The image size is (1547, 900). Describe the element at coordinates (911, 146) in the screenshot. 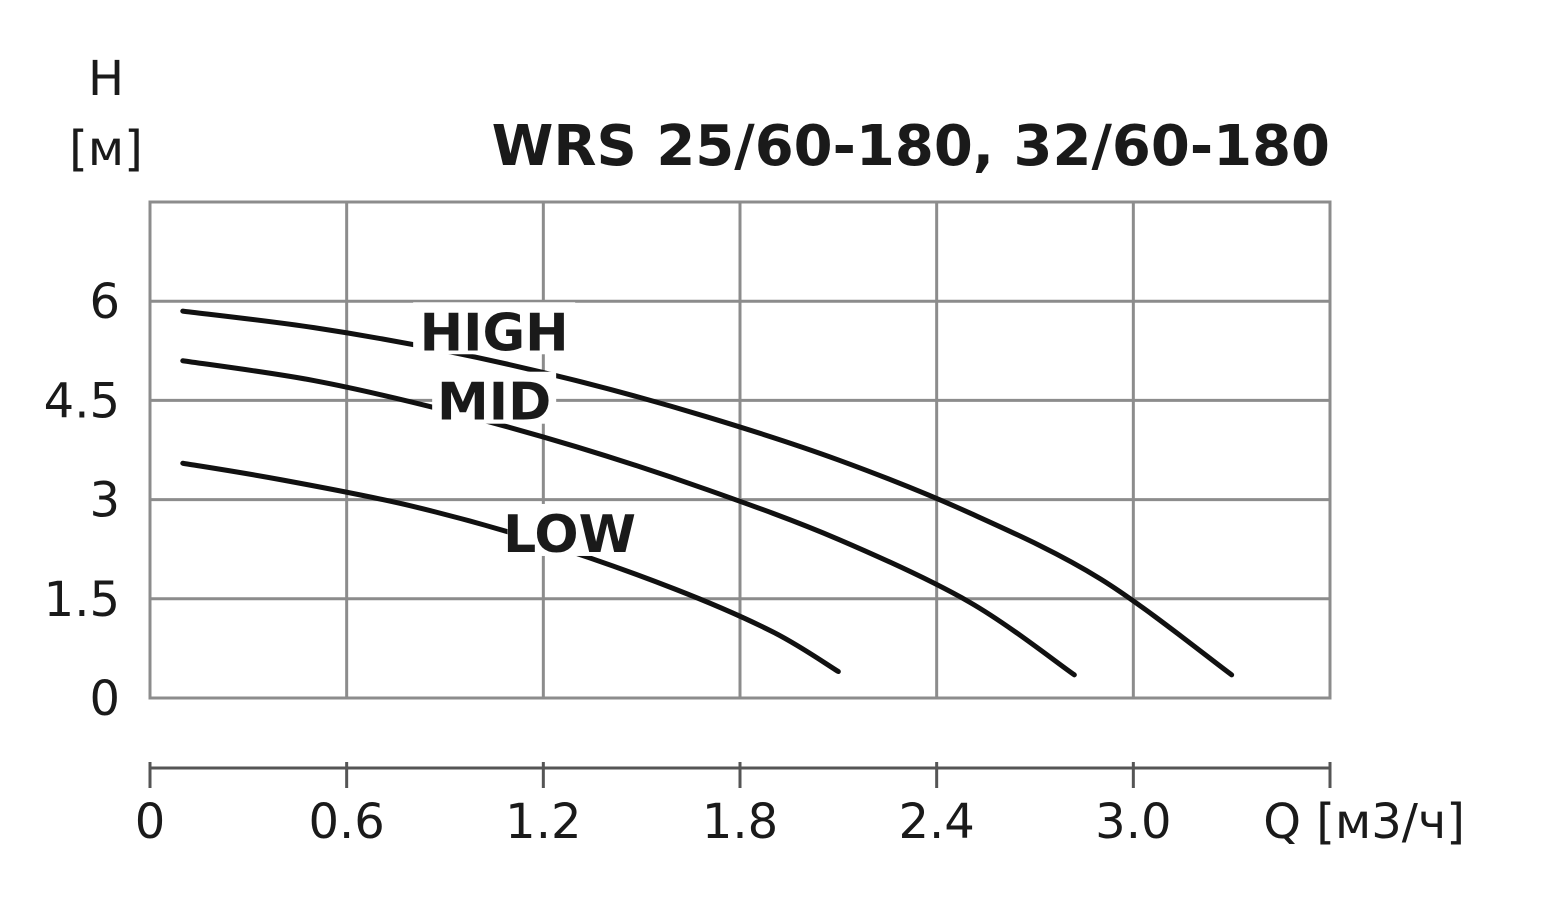

I see `chart-title: WRS 25/60-180, 32/60-180` at that location.